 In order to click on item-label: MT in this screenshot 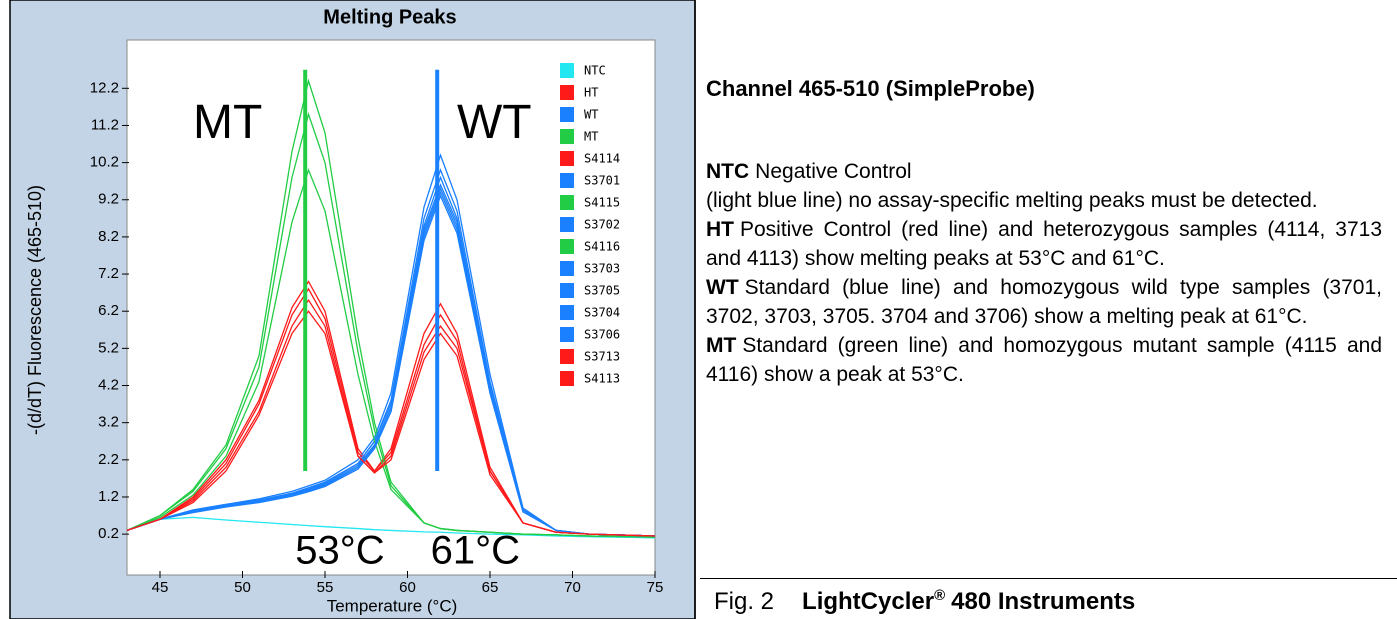, I will do `click(721, 345)`.